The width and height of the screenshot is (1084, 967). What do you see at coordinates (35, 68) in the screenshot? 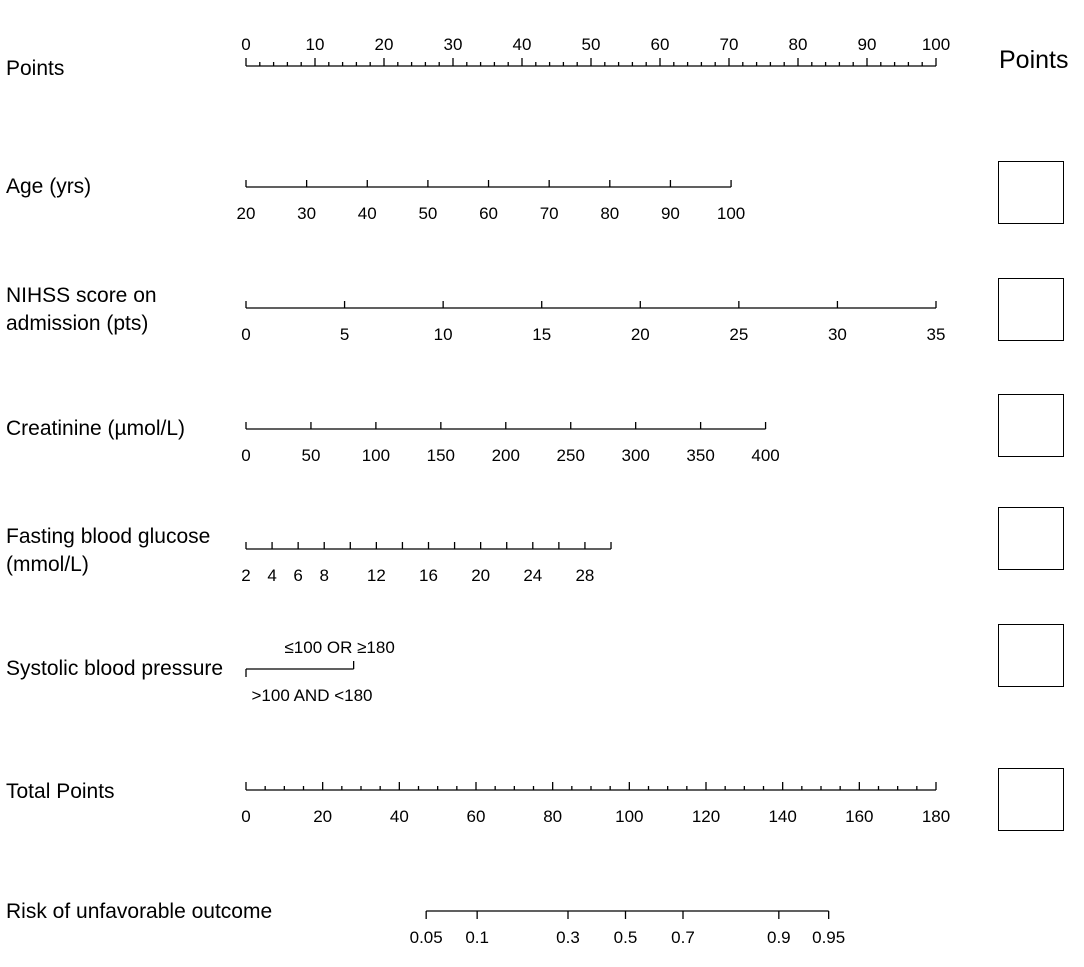
I see `row-label-points: Points` at bounding box center [35, 68].